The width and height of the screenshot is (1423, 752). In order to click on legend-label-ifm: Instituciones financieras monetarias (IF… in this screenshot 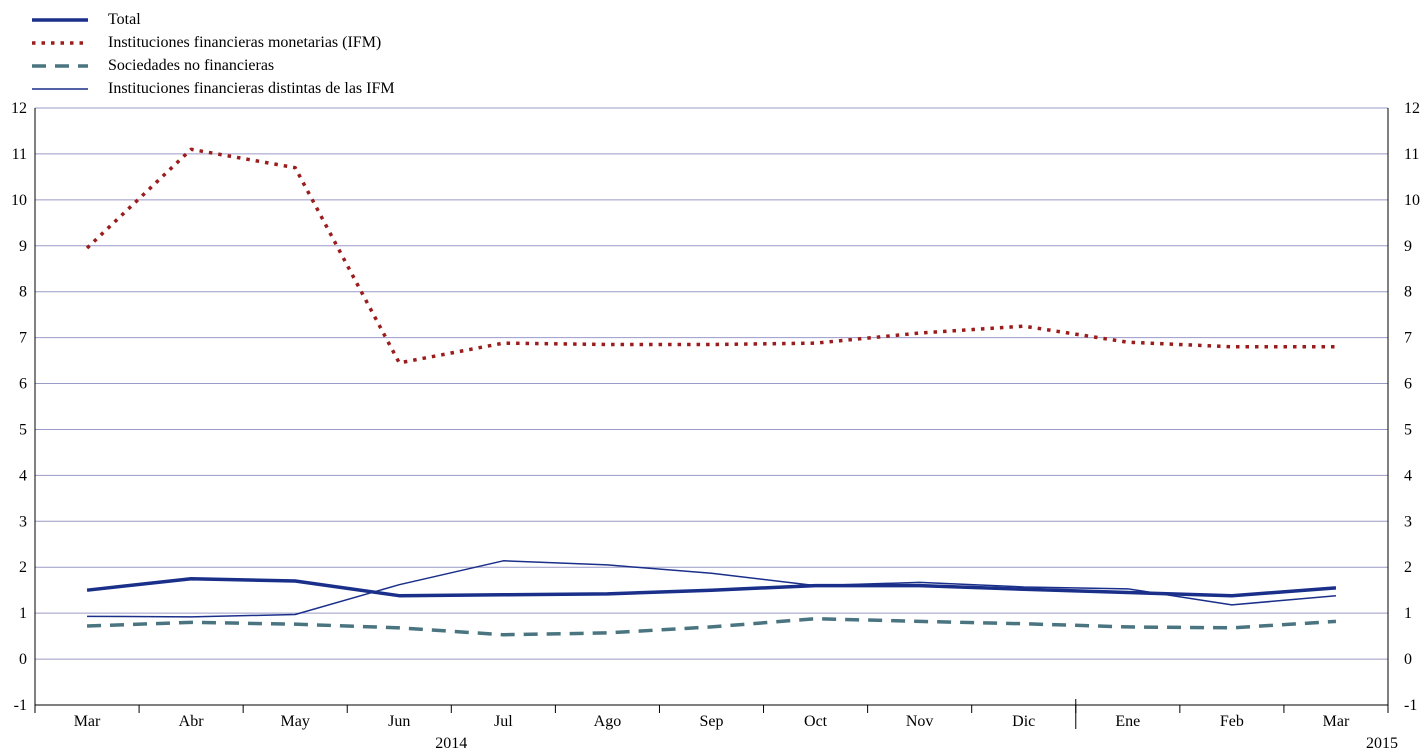, I will do `click(245, 42)`.